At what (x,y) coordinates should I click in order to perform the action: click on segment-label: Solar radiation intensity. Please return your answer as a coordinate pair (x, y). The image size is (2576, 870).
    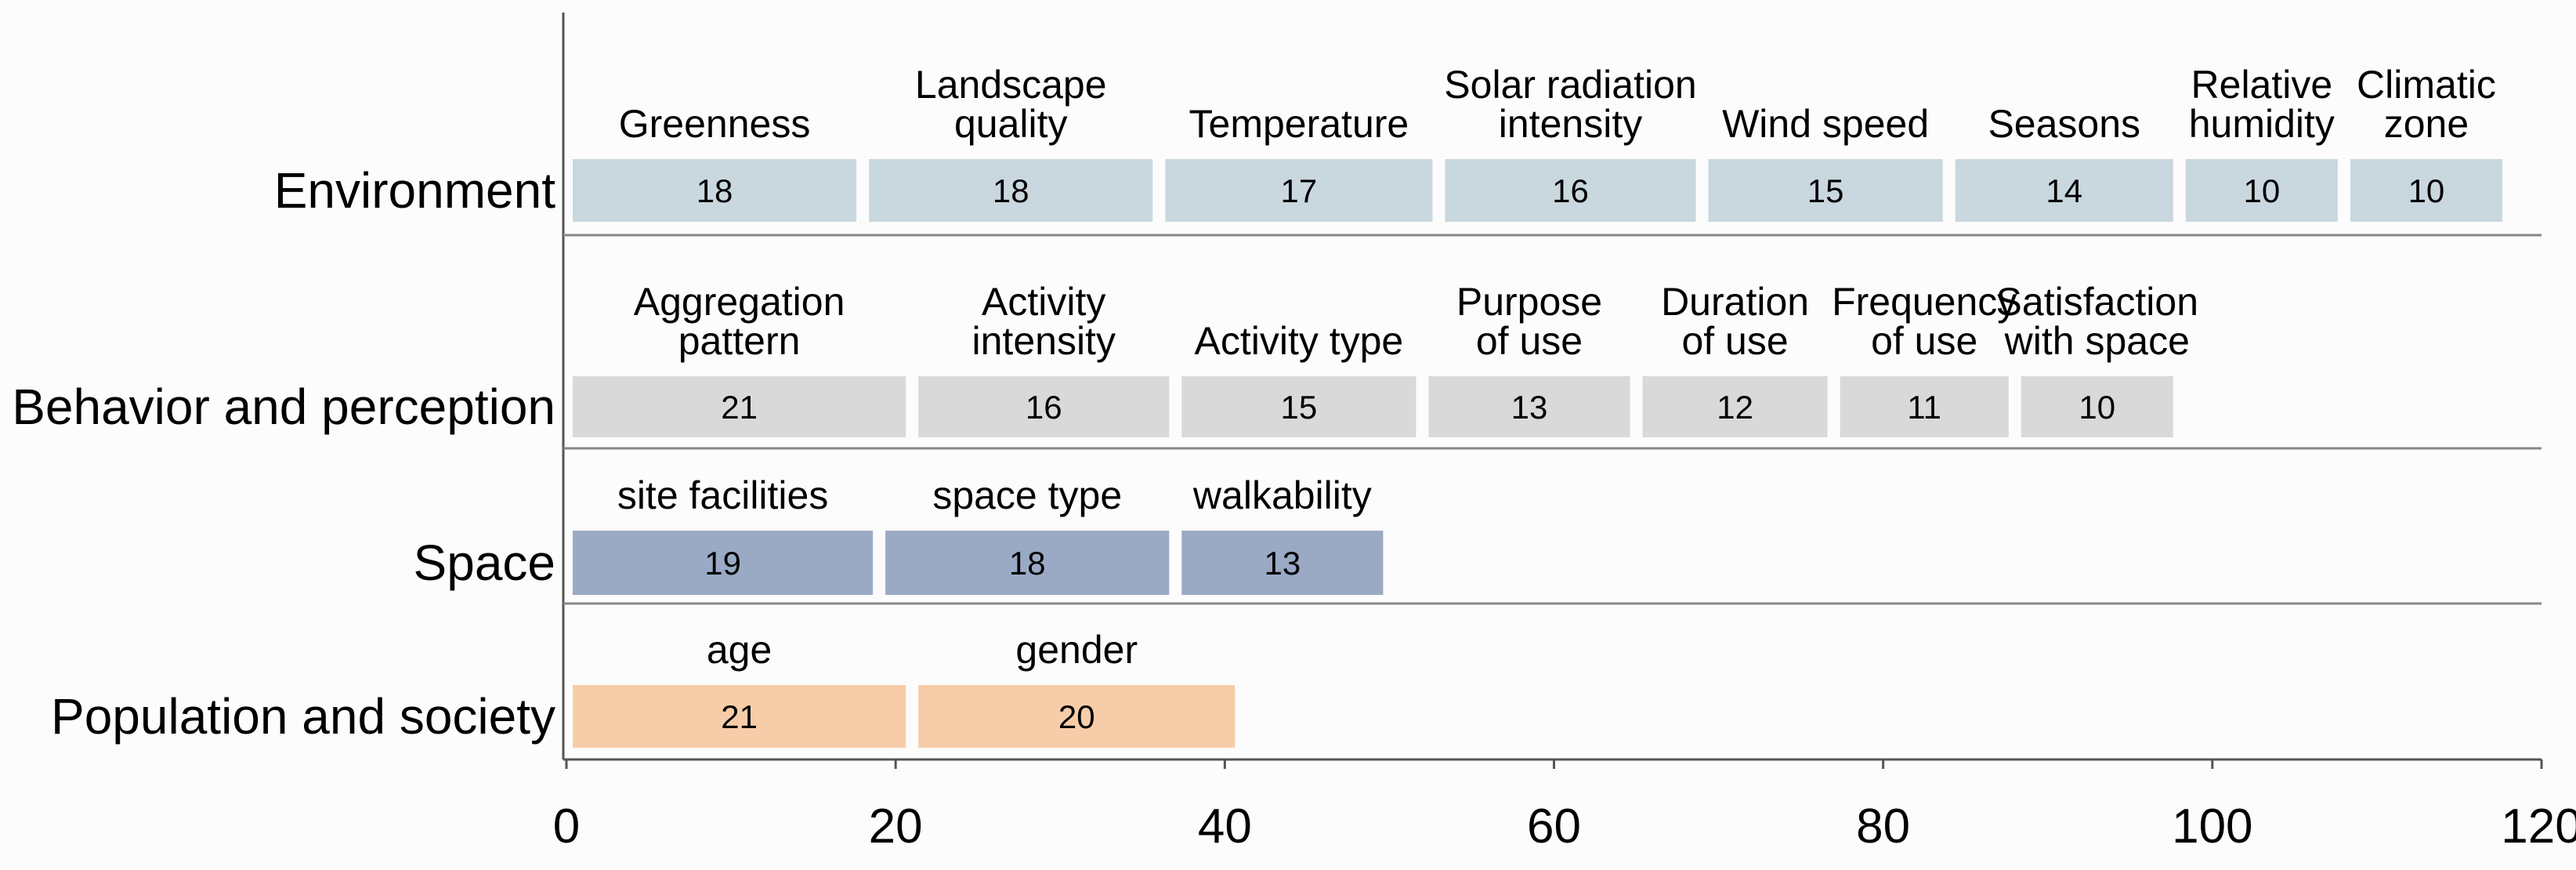
    Looking at the image, I should click on (1570, 105).